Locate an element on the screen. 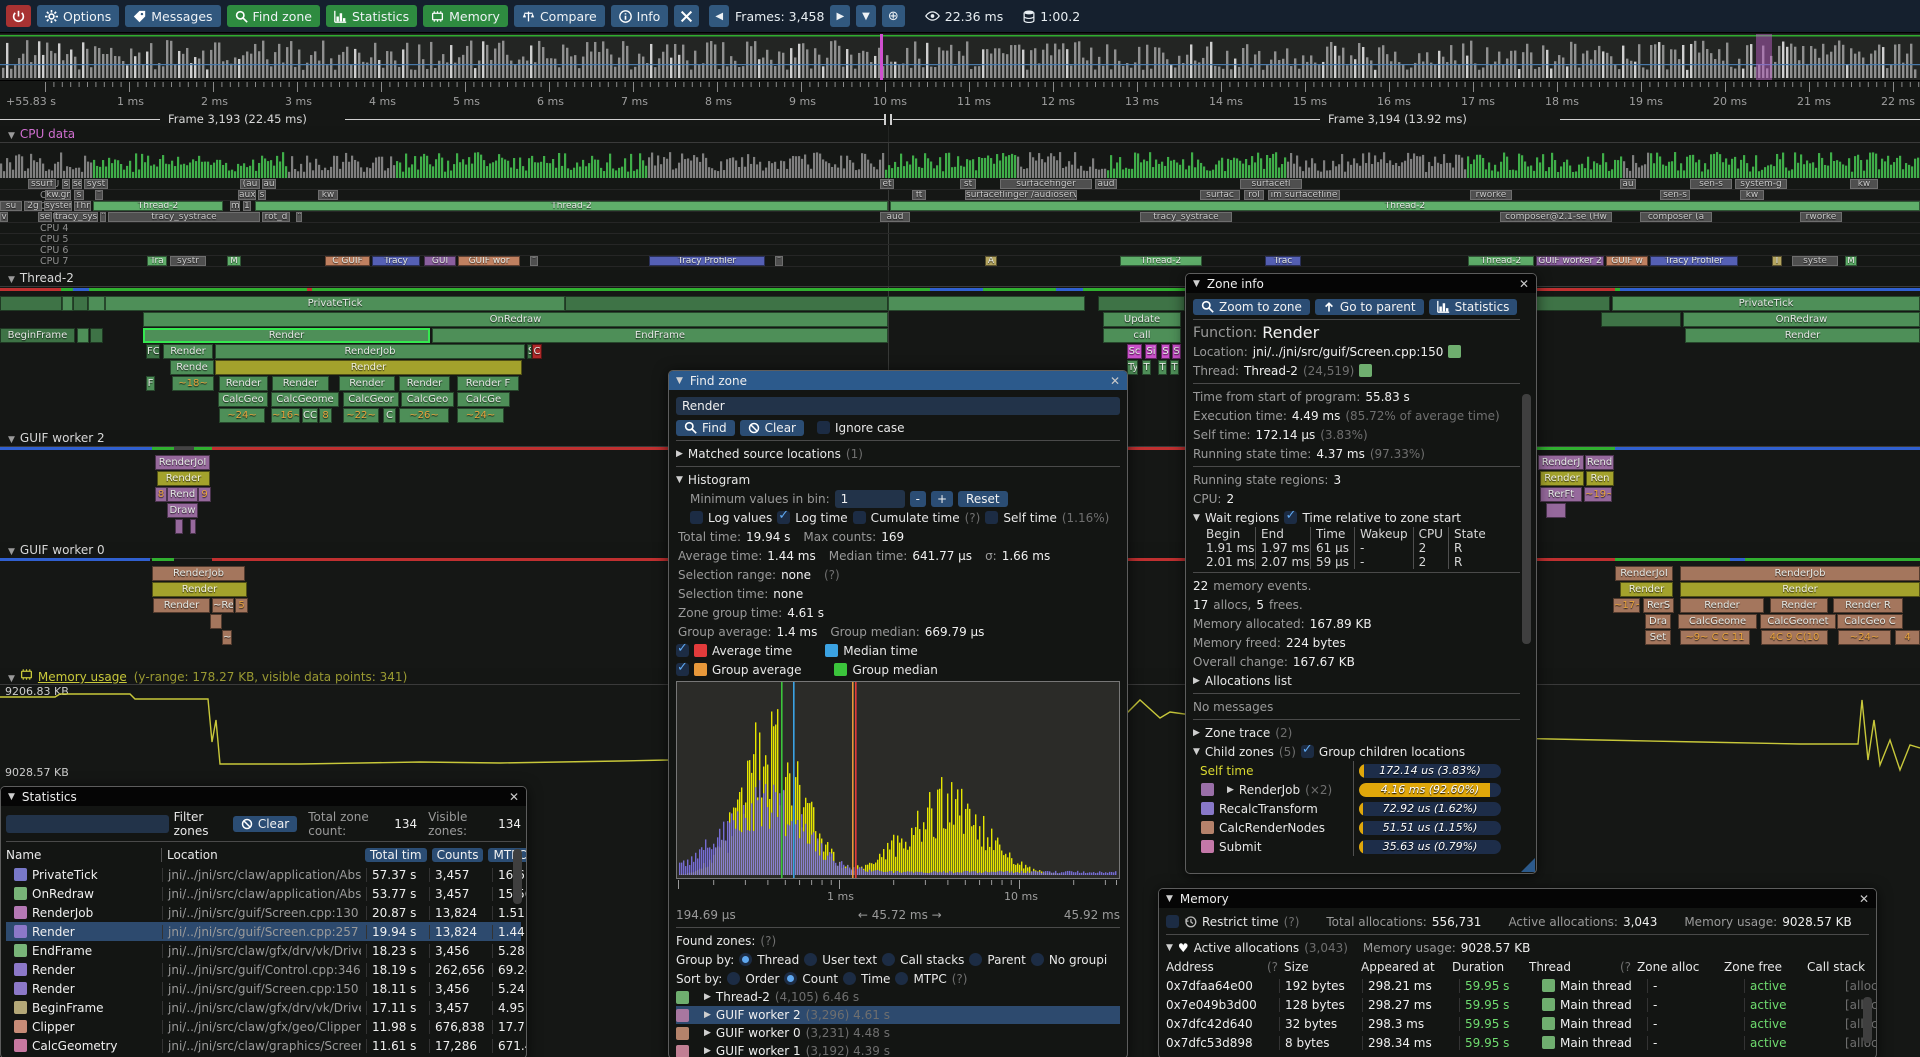 This screenshot has height=1057, width=1920. timeline-zone: F is located at coordinates (150, 383).